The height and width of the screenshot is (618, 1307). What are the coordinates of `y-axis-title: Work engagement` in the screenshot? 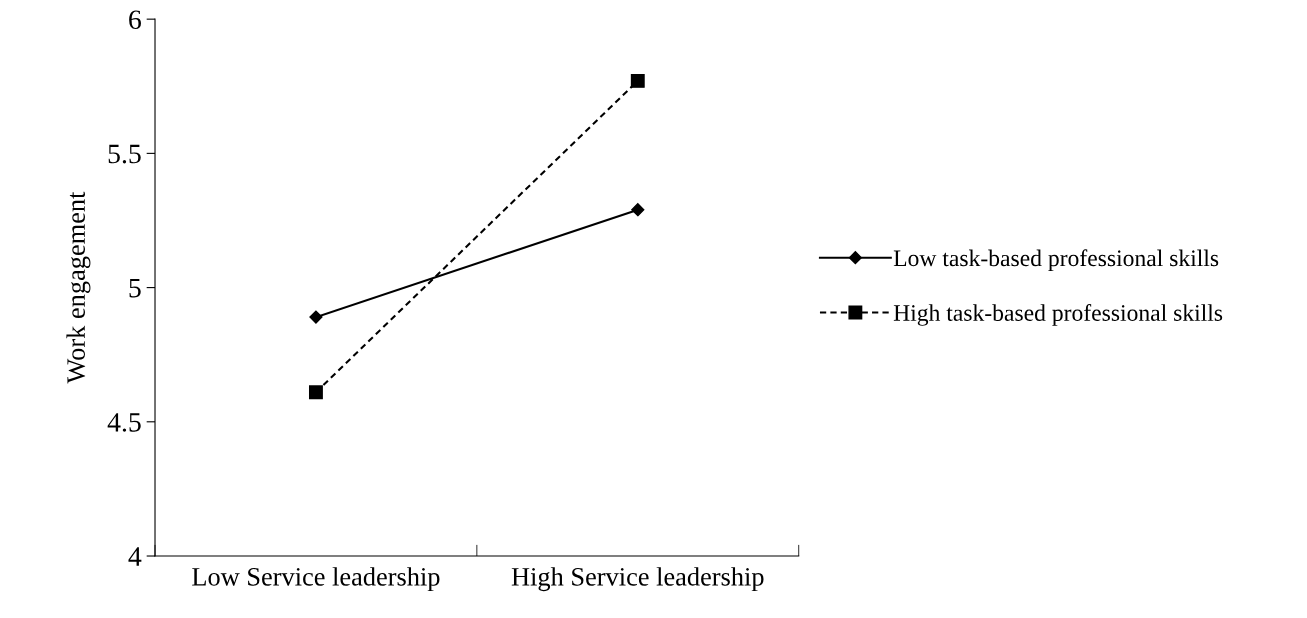 It's located at (78, 287).